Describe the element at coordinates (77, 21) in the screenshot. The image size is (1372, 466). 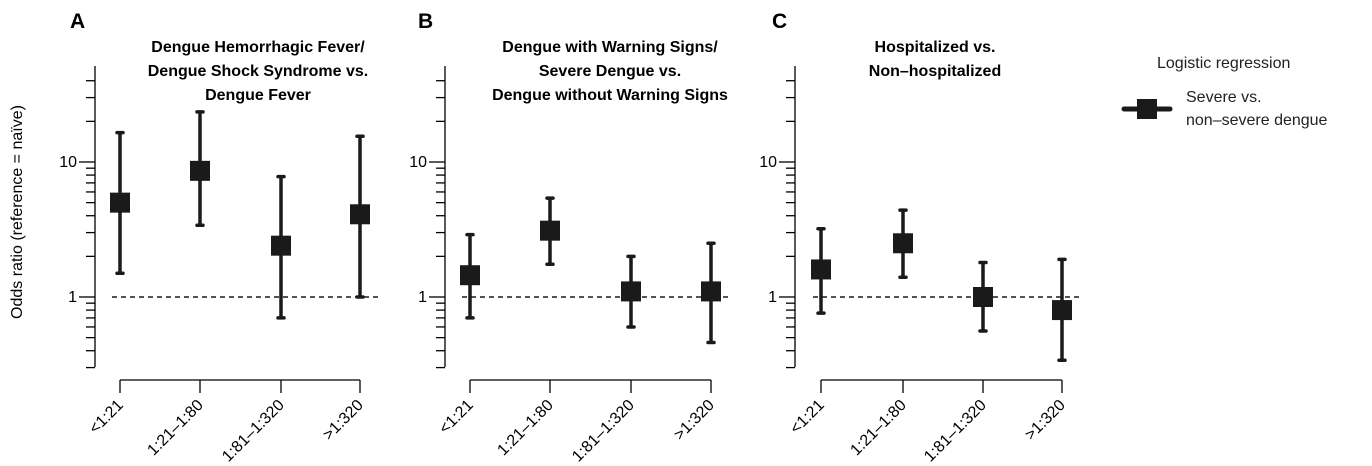
I see `panel-letter: A` at that location.